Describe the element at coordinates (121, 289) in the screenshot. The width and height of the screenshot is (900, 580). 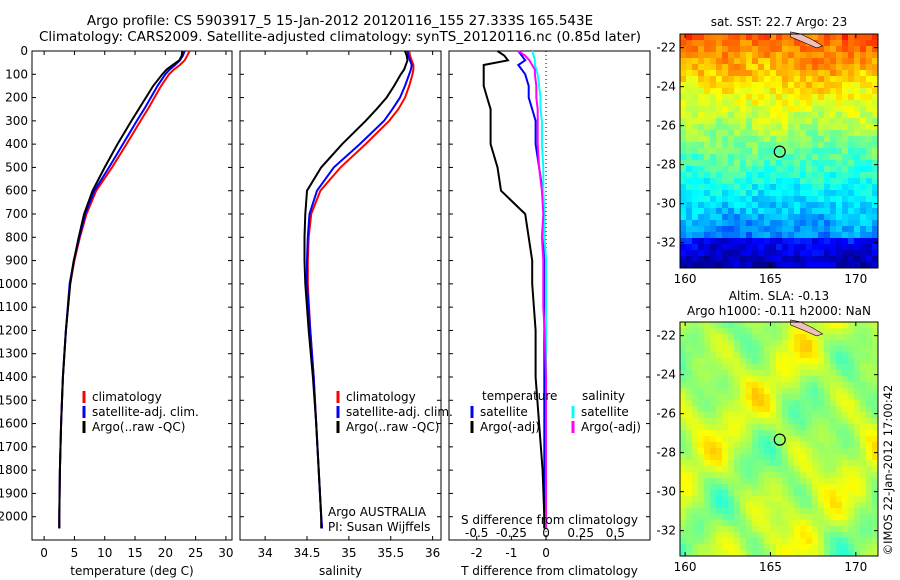
I see `series-line-argo-raw-qc-` at that location.